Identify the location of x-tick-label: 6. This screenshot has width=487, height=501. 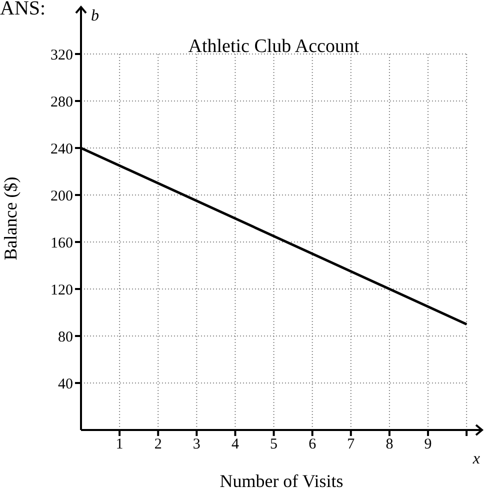
(312, 444).